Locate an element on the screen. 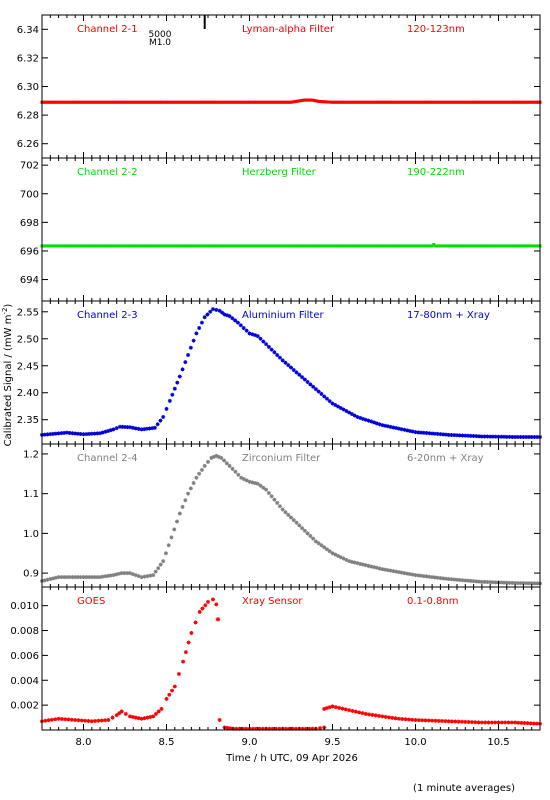  channel-label: GOES is located at coordinates (91, 601).